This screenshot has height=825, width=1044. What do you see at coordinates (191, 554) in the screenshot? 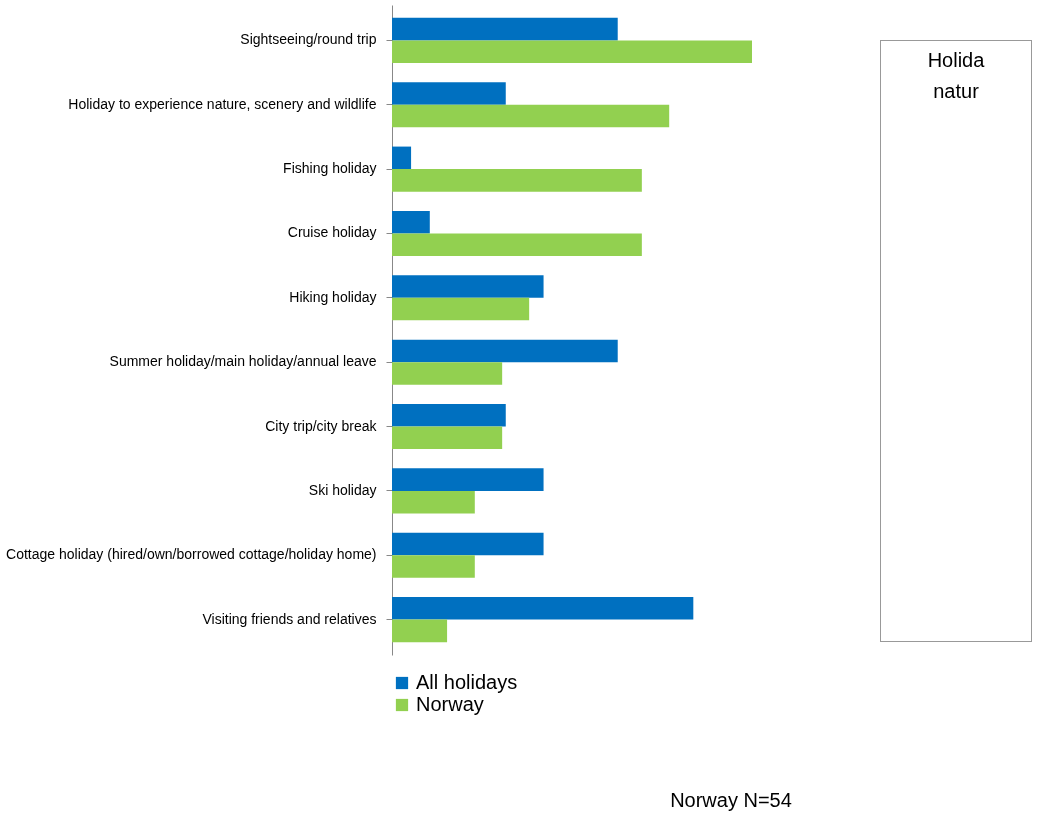
I see `y-tick-label: Cottage holiday (hired/own/borrowed cottage/holiday home)` at bounding box center [191, 554].